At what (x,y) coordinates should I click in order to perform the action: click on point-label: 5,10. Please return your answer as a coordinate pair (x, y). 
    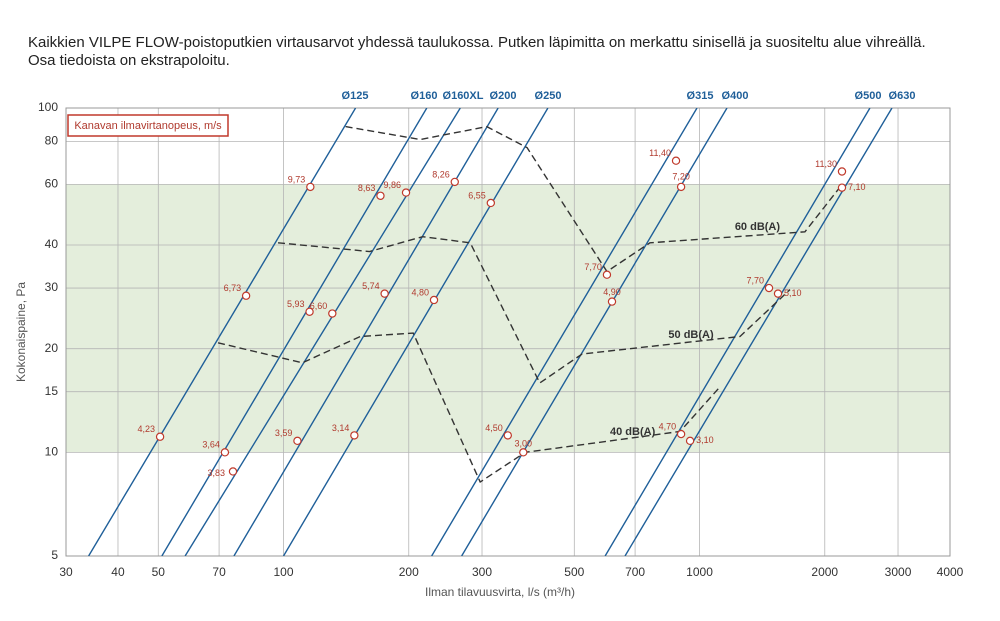
    Looking at the image, I should click on (793, 293).